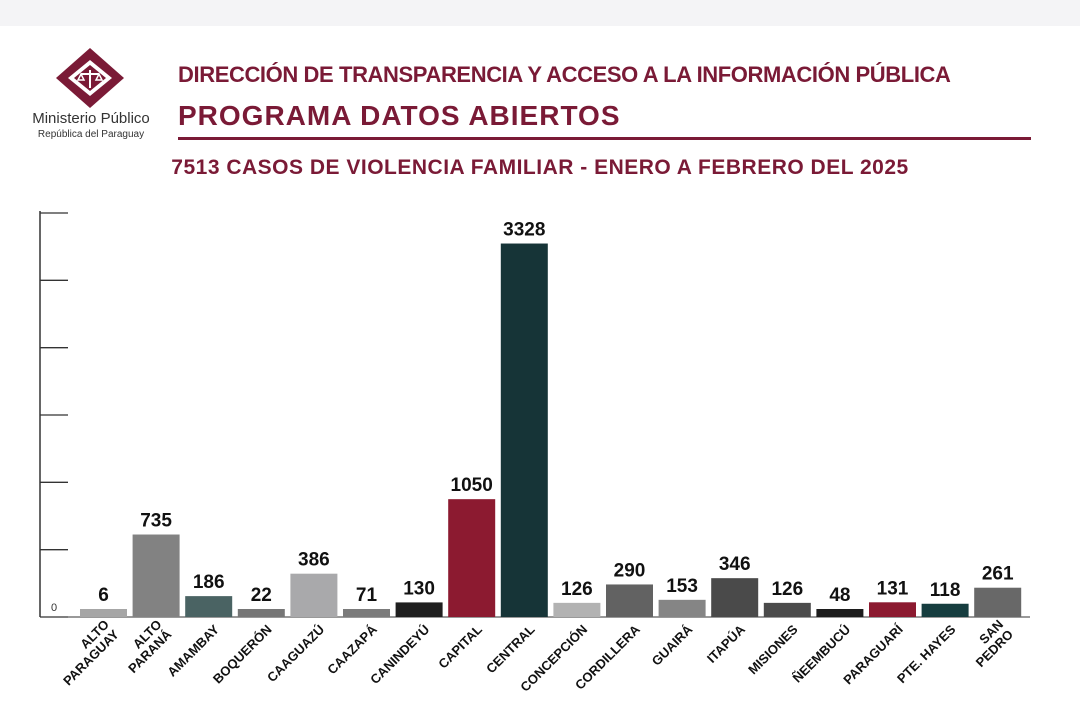 This screenshot has height=720, width=1080. I want to click on category-label-2: AMAMBAY, so click(193, 651).